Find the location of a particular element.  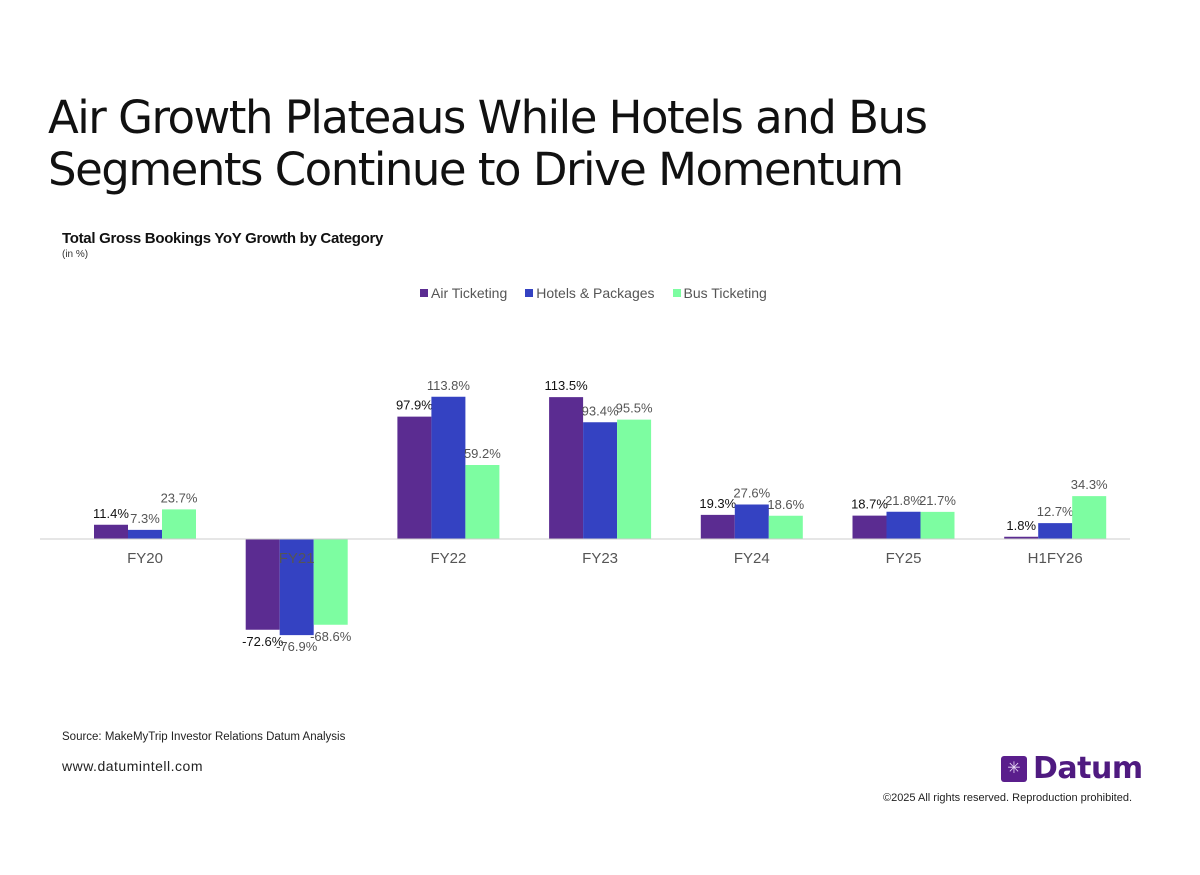

x-tick-label: FY21 is located at coordinates (297, 558).